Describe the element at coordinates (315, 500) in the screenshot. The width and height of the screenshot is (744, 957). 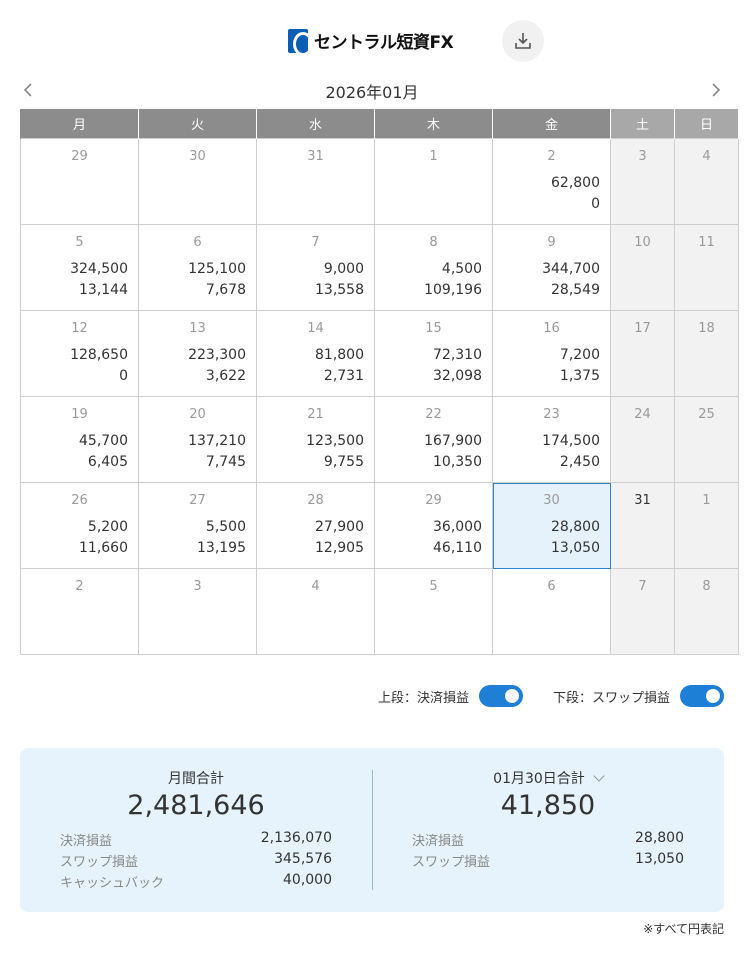
I see `day-number: 28` at that location.